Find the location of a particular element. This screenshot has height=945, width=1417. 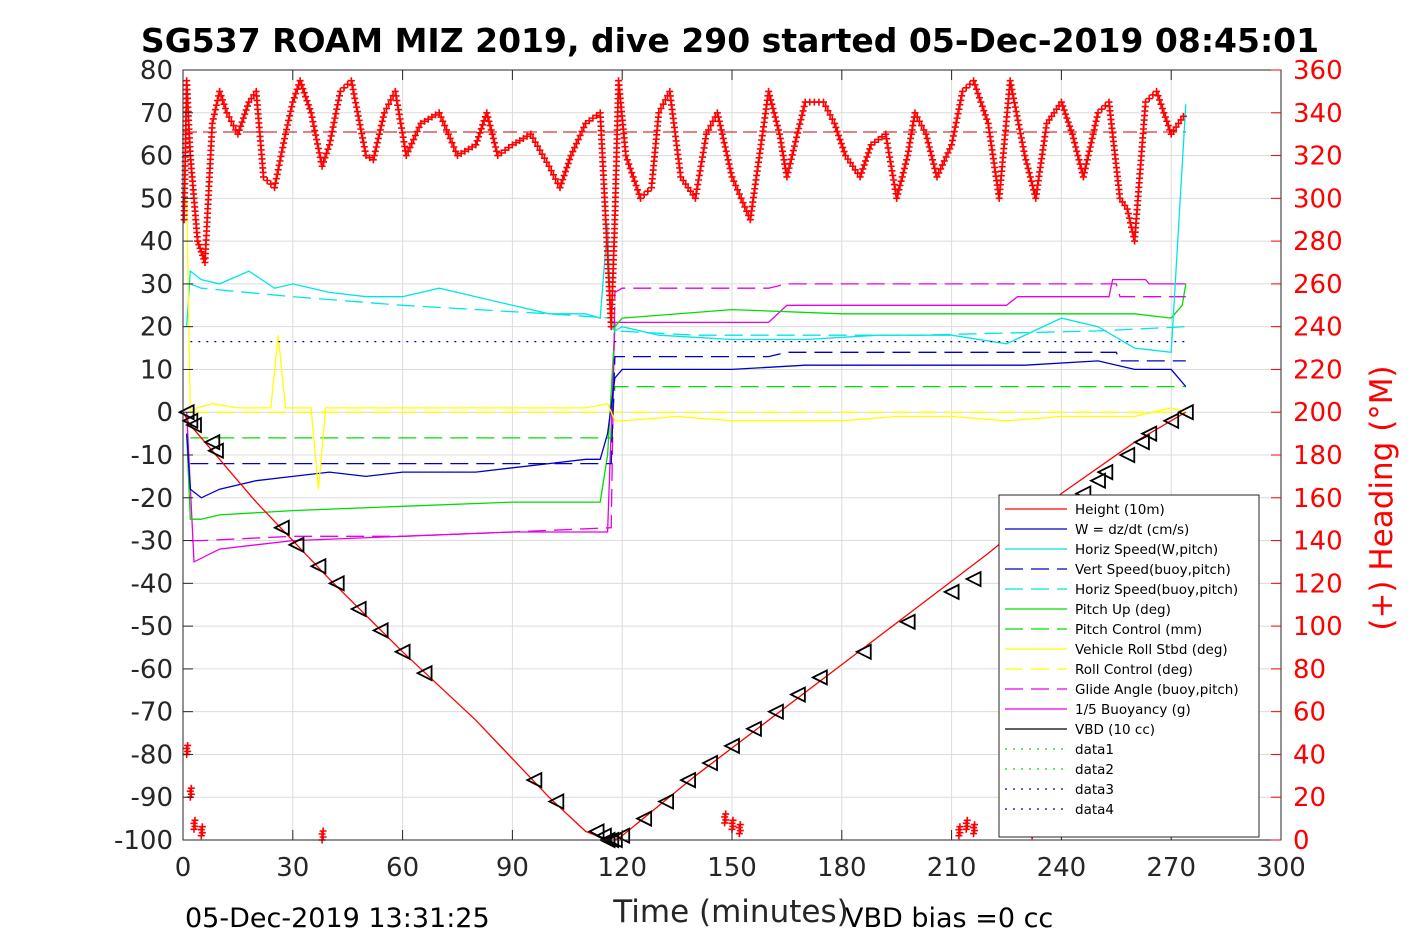

x-tick-label: 90 is located at coordinates (512, 868).